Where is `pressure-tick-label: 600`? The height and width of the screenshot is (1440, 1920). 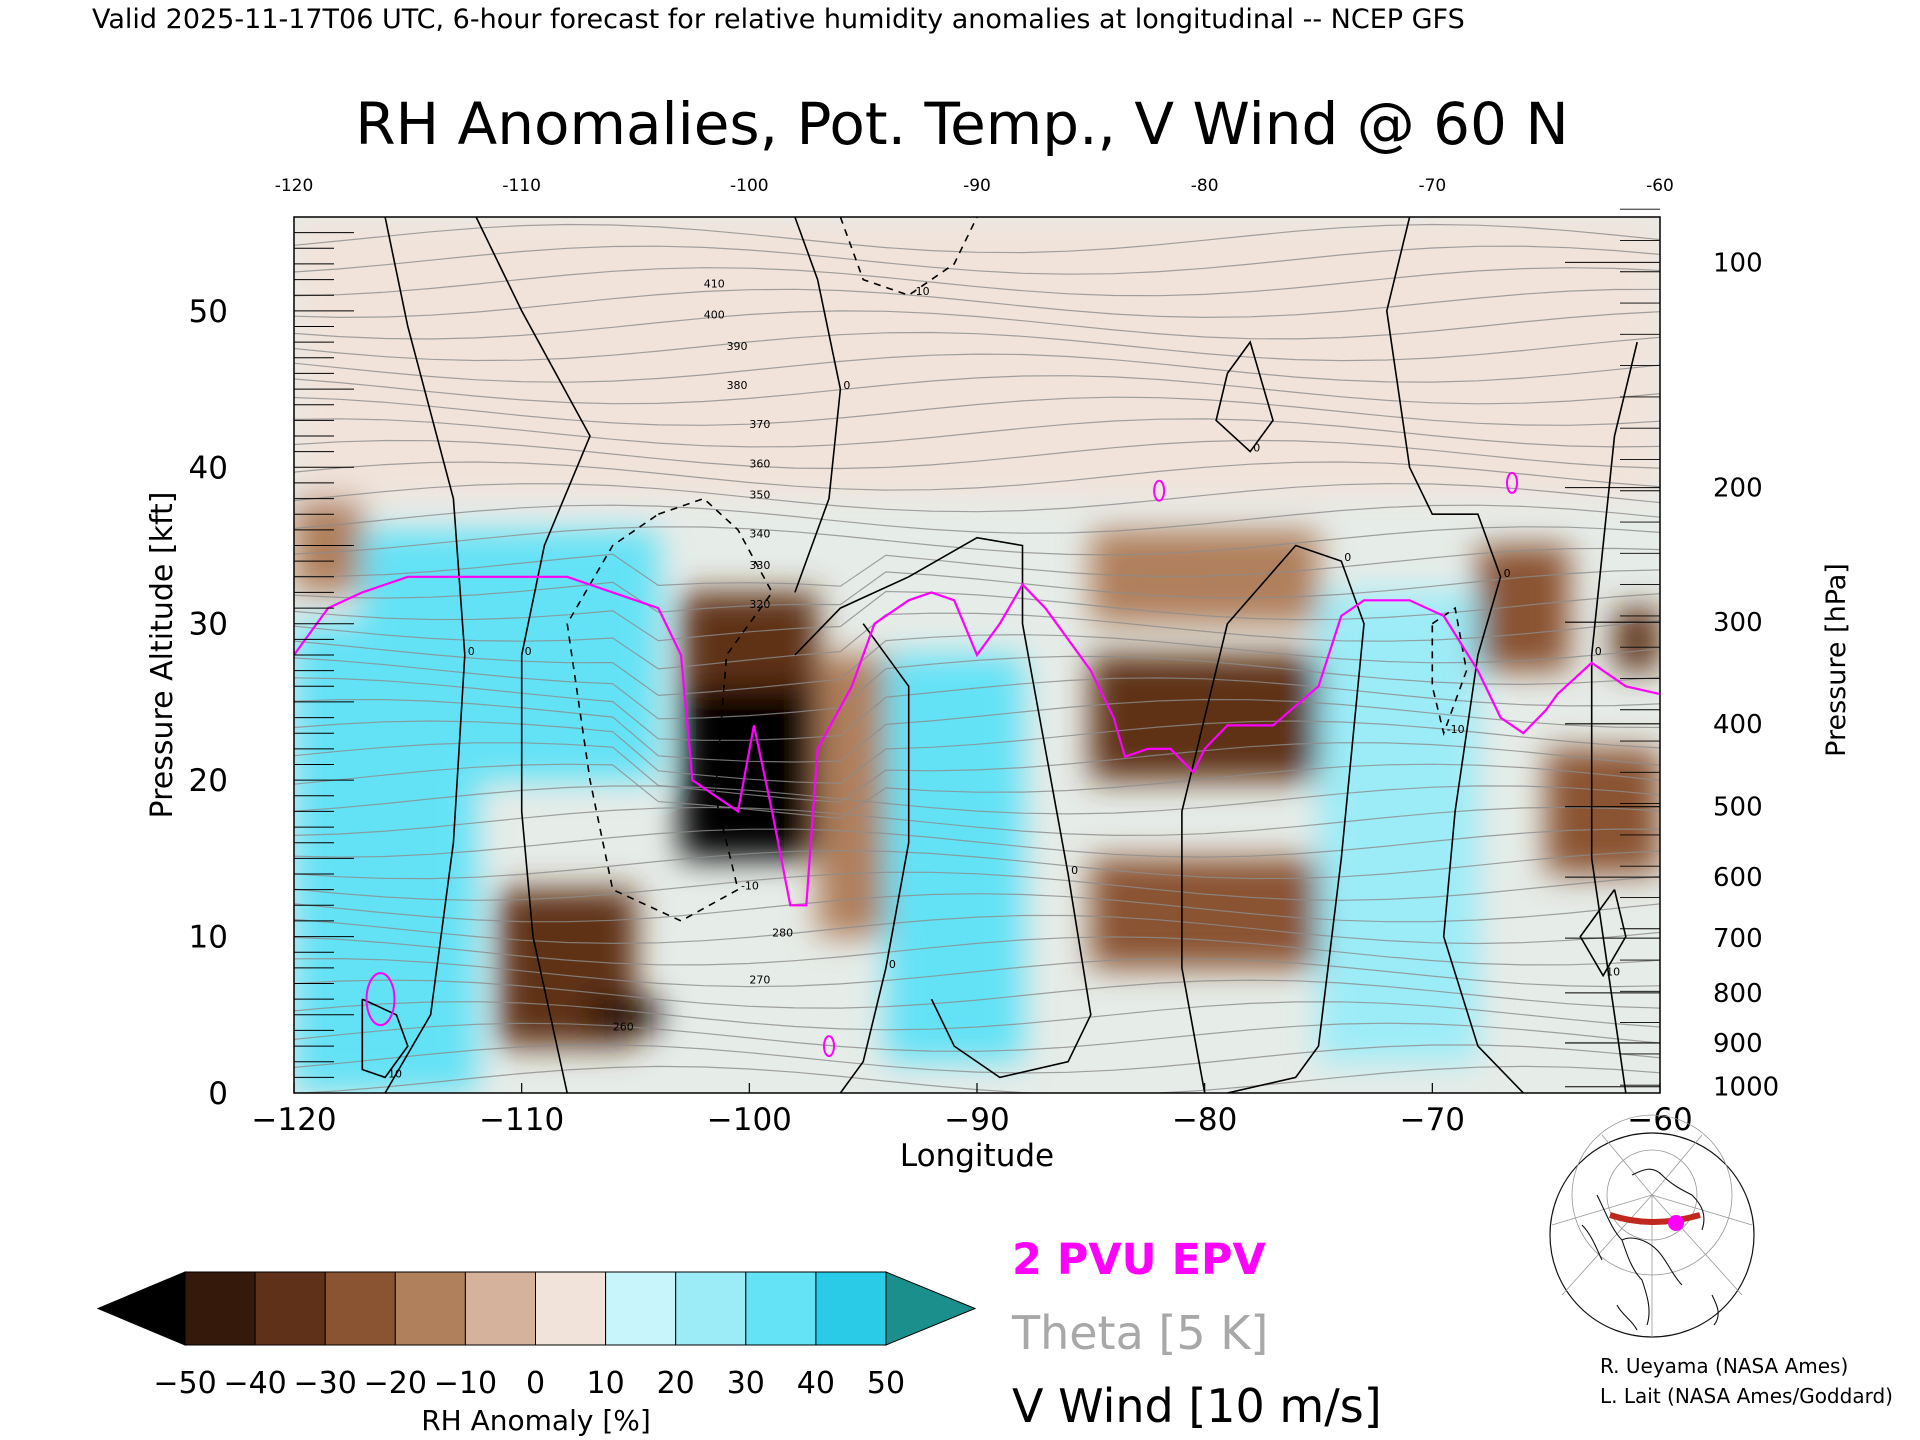
pressure-tick-label: 600 is located at coordinates (1738, 878).